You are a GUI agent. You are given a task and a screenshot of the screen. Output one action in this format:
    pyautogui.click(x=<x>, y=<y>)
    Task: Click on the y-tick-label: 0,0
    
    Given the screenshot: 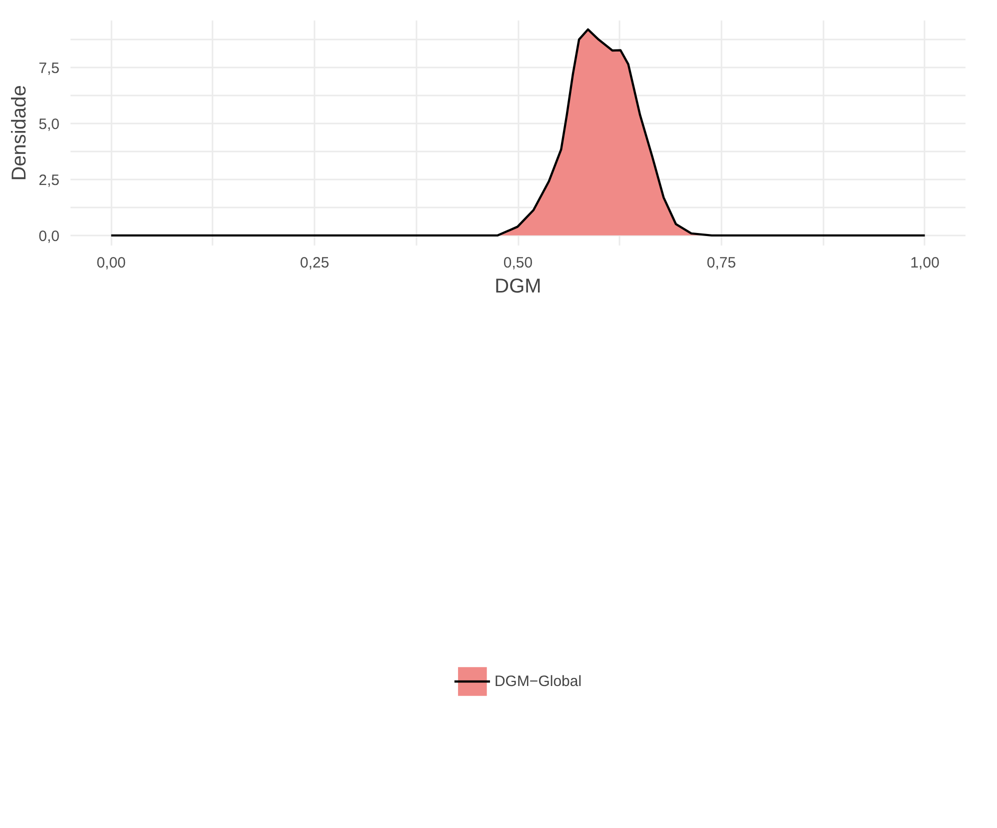 What is the action you would take?
    pyautogui.click(x=49, y=236)
    